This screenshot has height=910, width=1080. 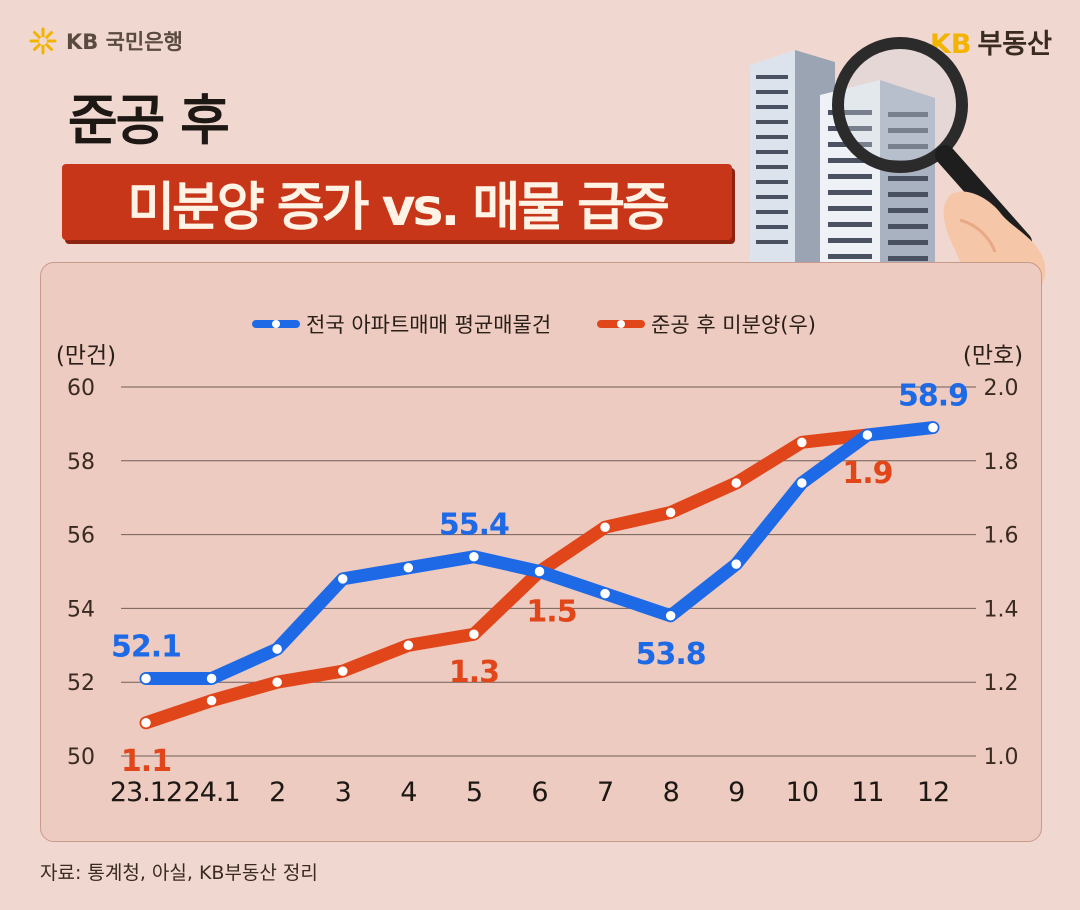 I want to click on x-tick-label: 5, so click(x=474, y=792).